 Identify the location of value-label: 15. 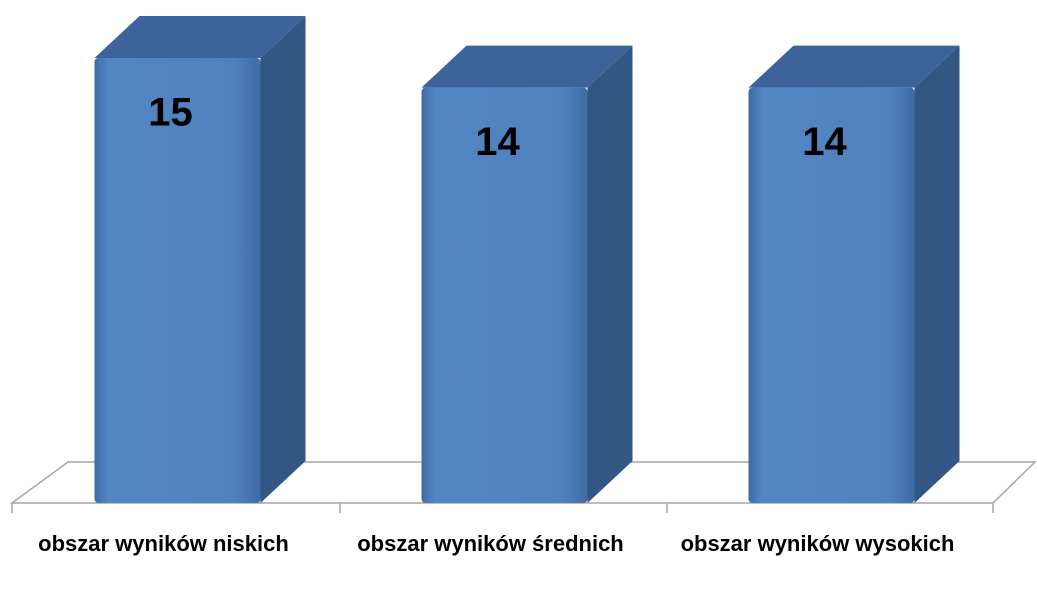
(170, 113).